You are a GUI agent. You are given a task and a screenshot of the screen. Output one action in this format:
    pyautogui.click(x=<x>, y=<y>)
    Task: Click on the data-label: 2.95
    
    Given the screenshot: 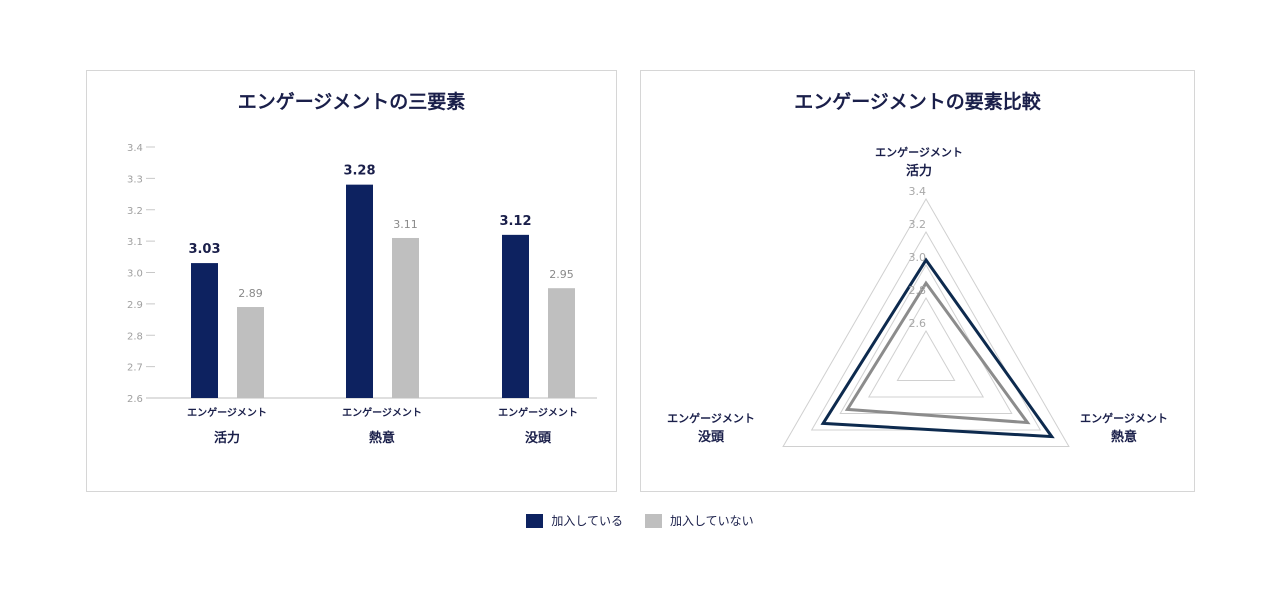 What is the action you would take?
    pyautogui.click(x=561, y=274)
    